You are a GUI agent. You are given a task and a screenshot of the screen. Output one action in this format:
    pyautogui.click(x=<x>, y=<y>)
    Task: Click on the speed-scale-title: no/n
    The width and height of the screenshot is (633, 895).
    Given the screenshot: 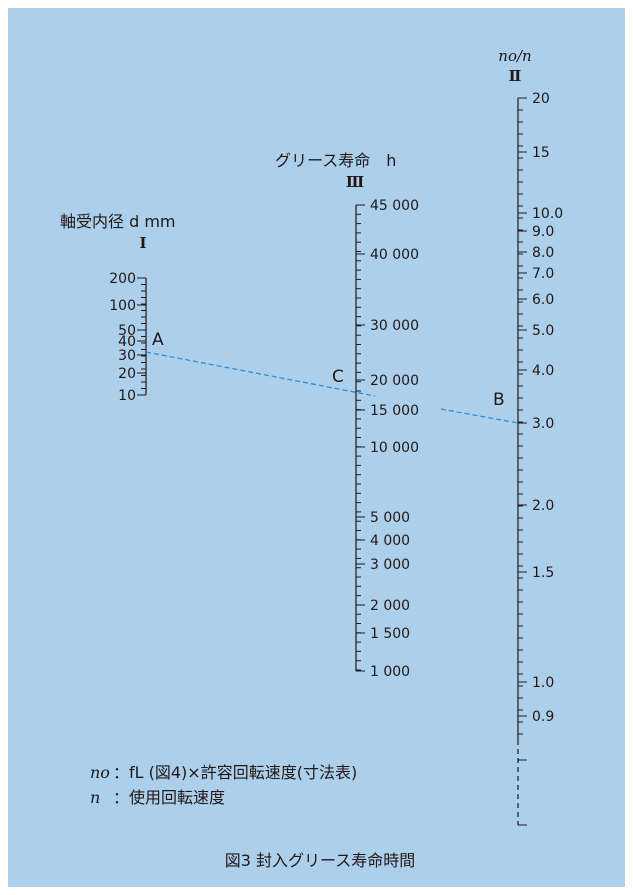 What is the action you would take?
    pyautogui.click(x=514, y=56)
    